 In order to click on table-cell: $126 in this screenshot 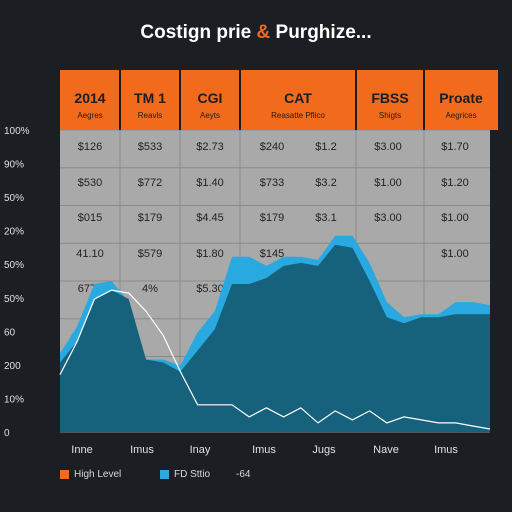, I will do `click(90, 147)`.